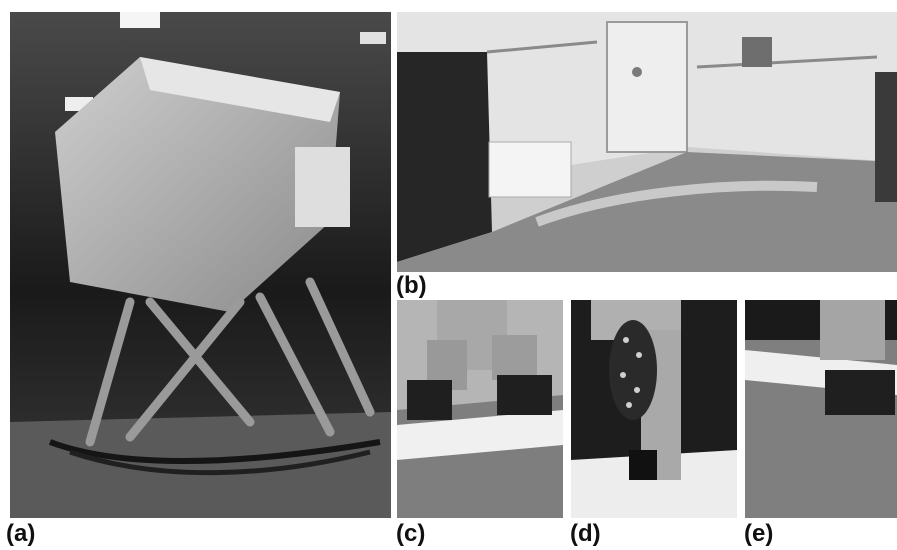 Image resolution: width=897 pixels, height=550 pixels. Describe the element at coordinates (411, 533) in the screenshot. I see `label-c: (c)` at that location.